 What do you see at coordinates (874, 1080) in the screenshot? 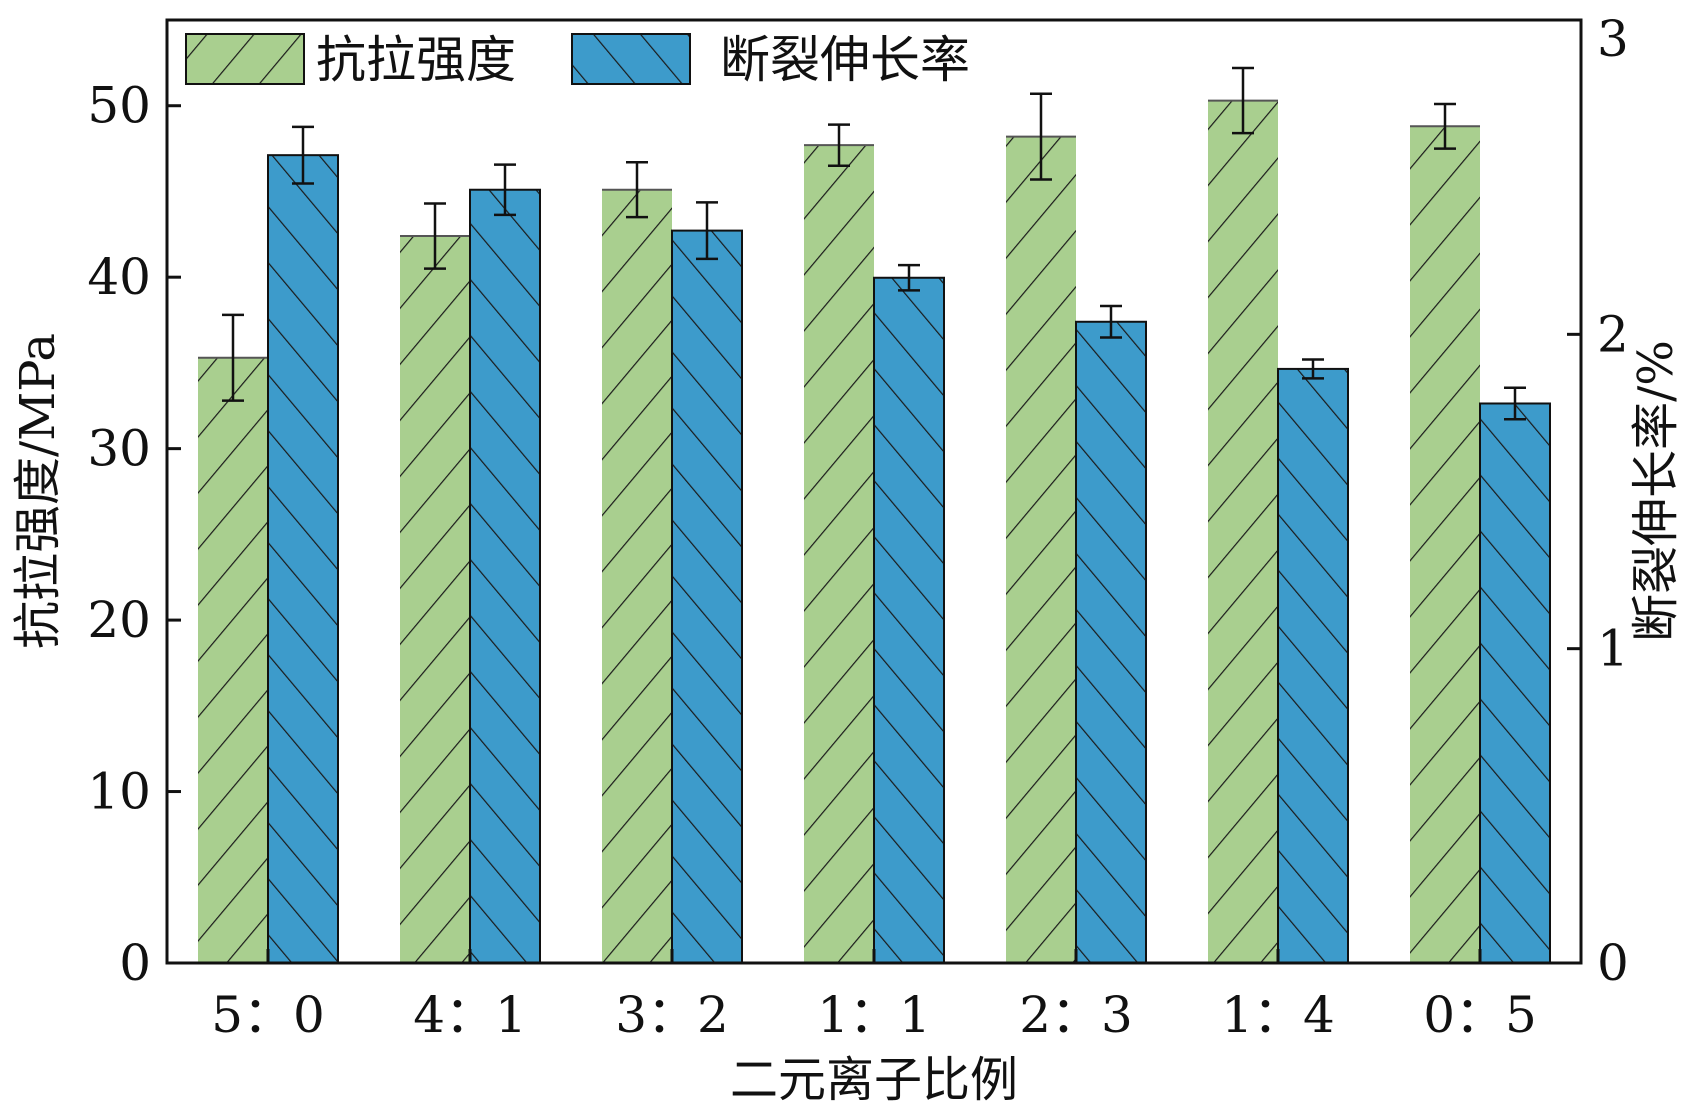
I see `x-axis-title: 二元离子比例` at bounding box center [874, 1080].